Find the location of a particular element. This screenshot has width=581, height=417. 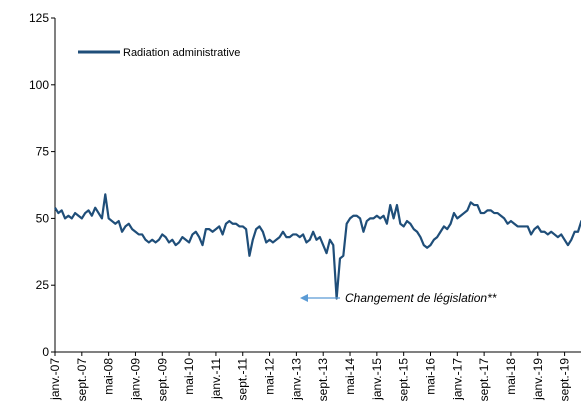

y-tick-label: 75 is located at coordinates (43, 152).